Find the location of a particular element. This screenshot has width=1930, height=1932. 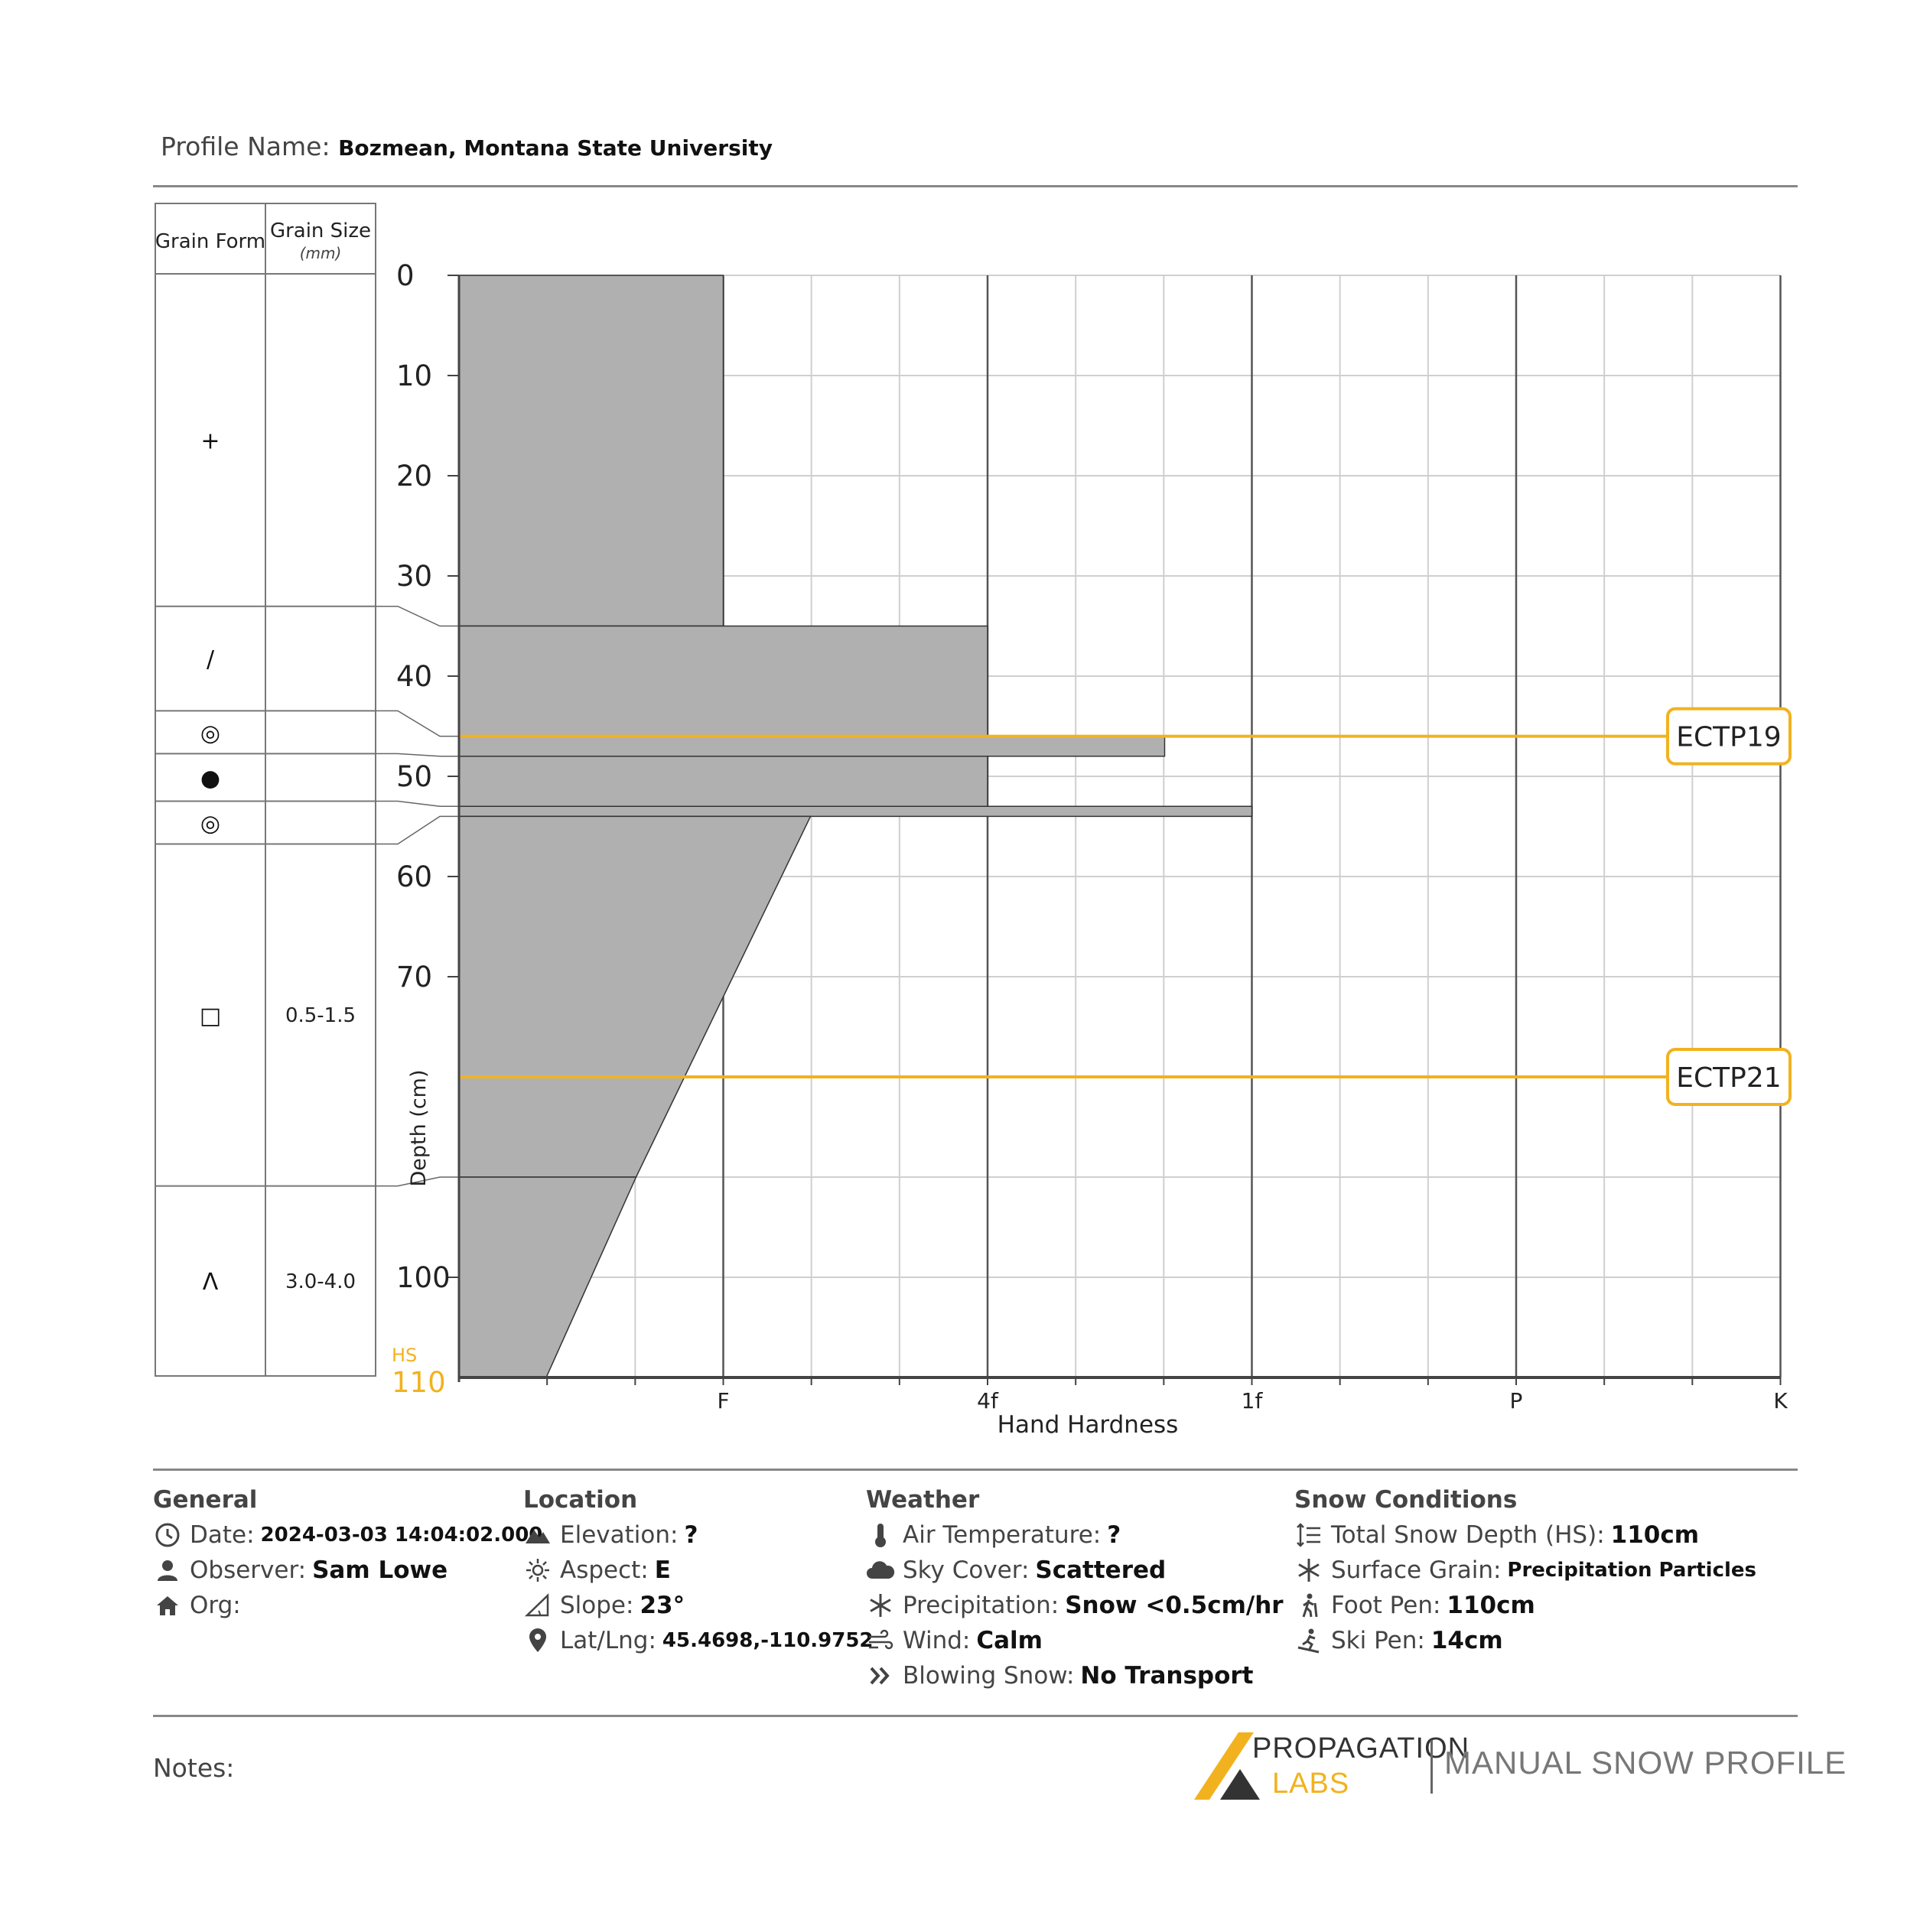

clock-icon is located at coordinates (167, 1535).